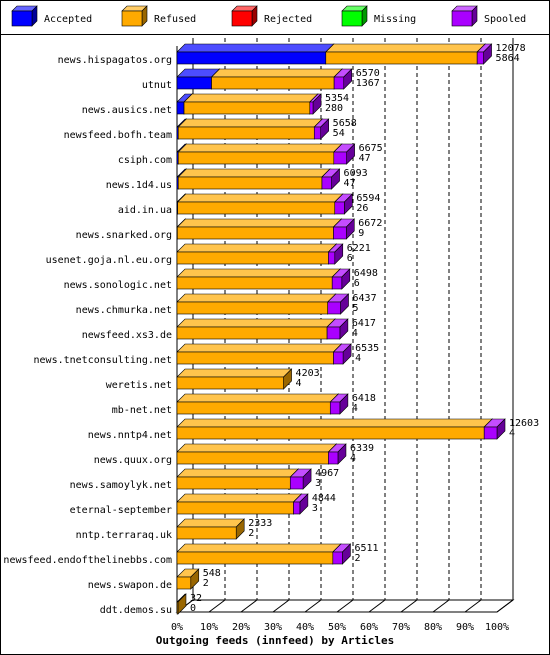  Describe the element at coordinates (364, 323) in the screenshot. I see `offered-label: 6417` at that location.